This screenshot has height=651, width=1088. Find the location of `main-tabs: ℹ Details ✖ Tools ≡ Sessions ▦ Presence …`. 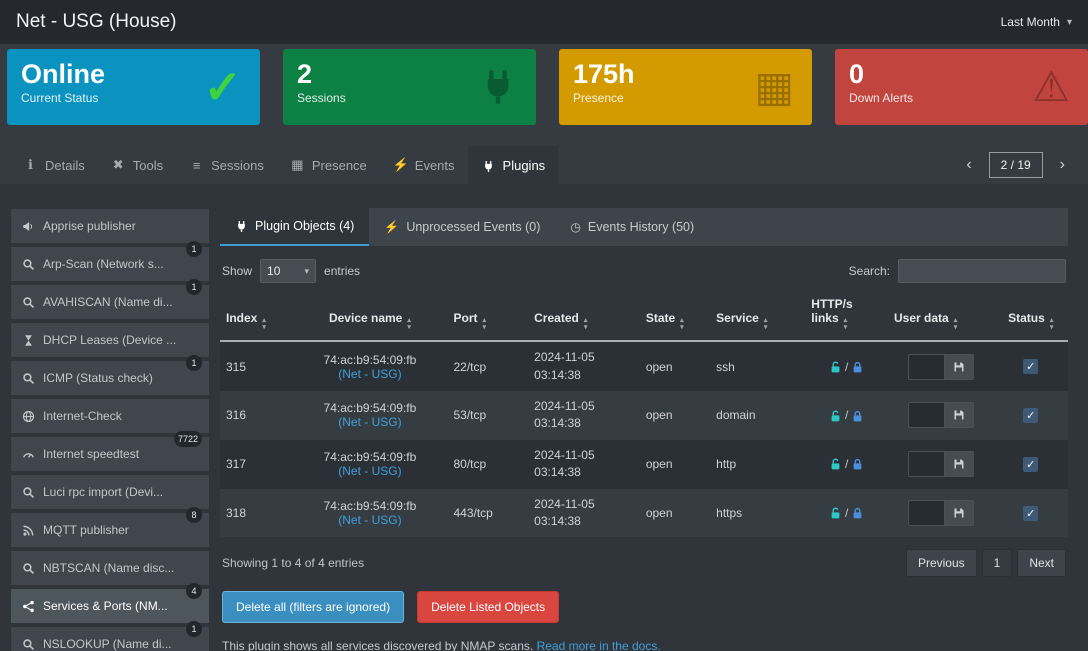

main-tabs: ℹ Details ✖ Tools ≡ Sessions ▦ Presence … is located at coordinates (544, 165).